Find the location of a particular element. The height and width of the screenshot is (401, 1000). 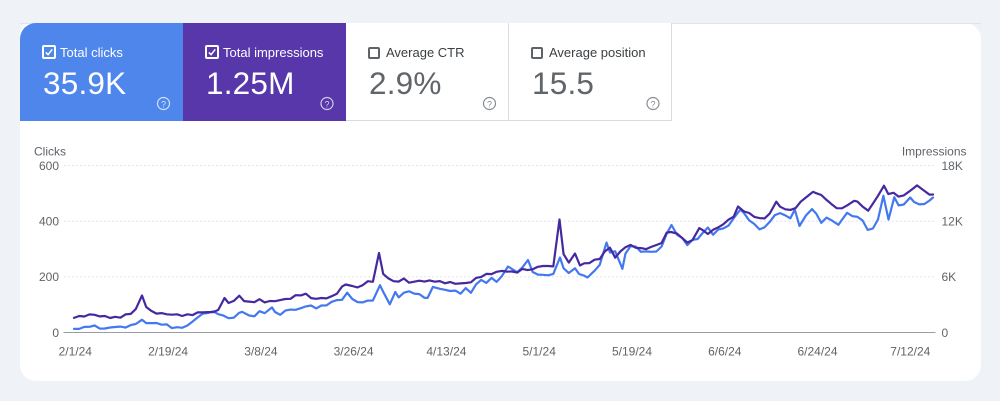

svg-text: 6/24/24 is located at coordinates (817, 352).